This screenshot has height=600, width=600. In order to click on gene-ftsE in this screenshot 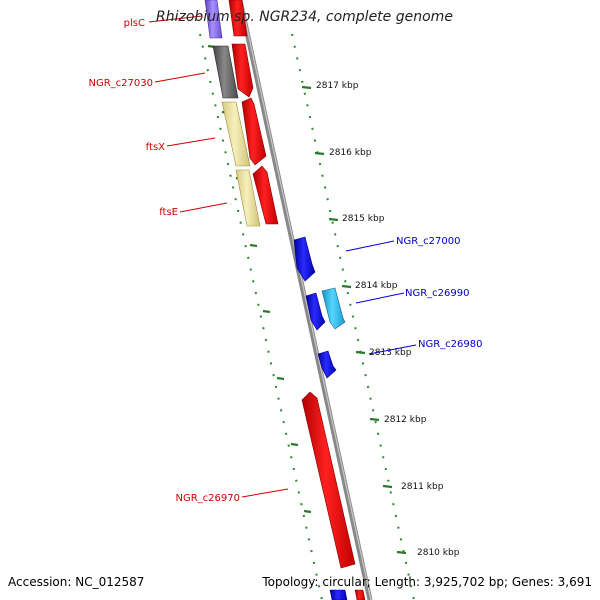, I will do `click(248, 198)`.